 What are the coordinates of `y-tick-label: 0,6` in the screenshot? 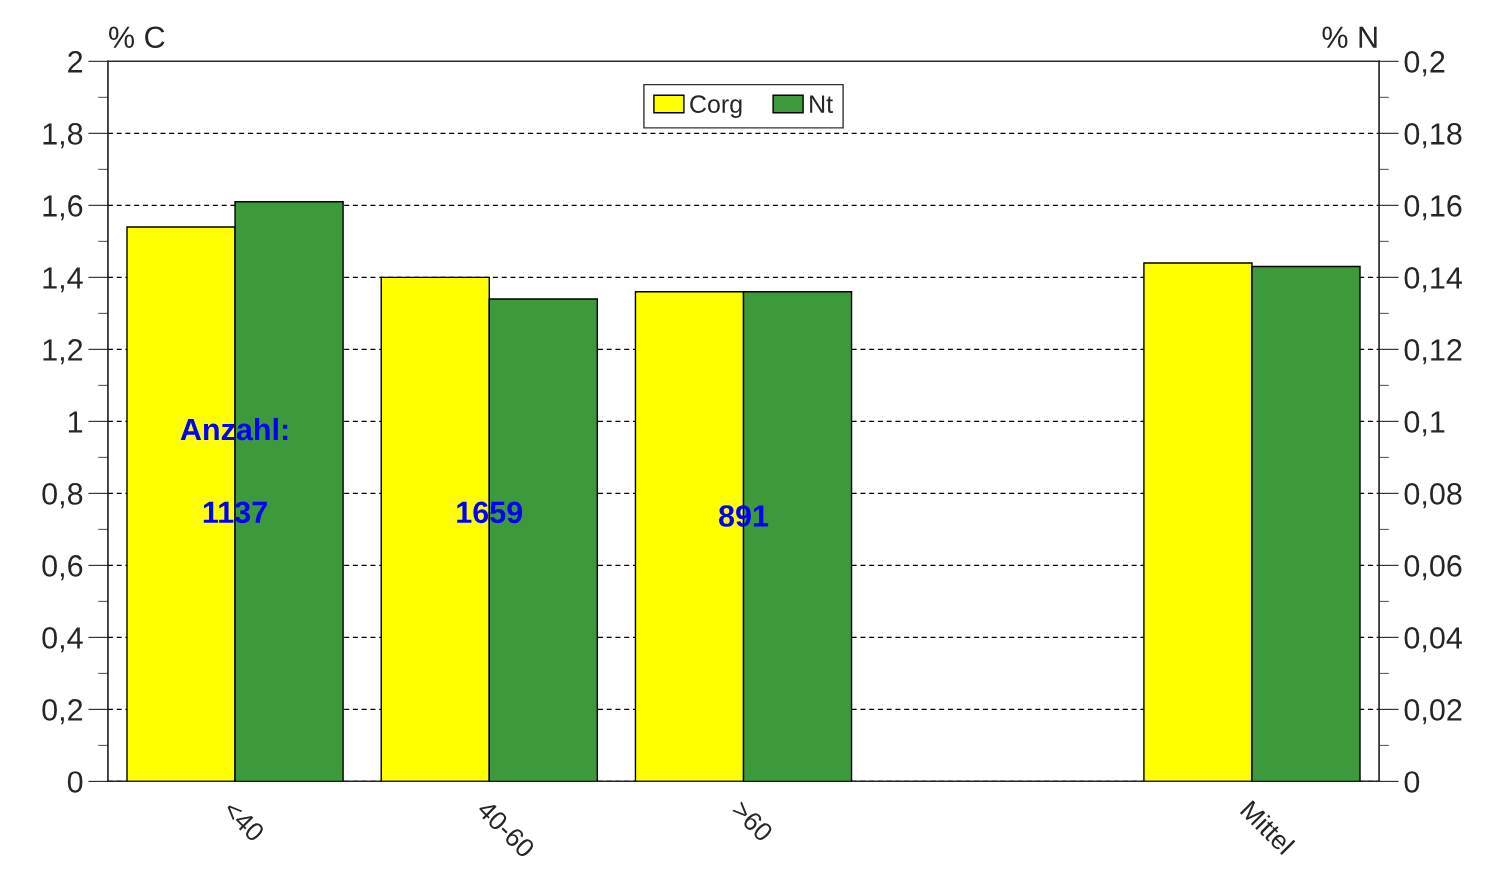 It's located at (62, 568).